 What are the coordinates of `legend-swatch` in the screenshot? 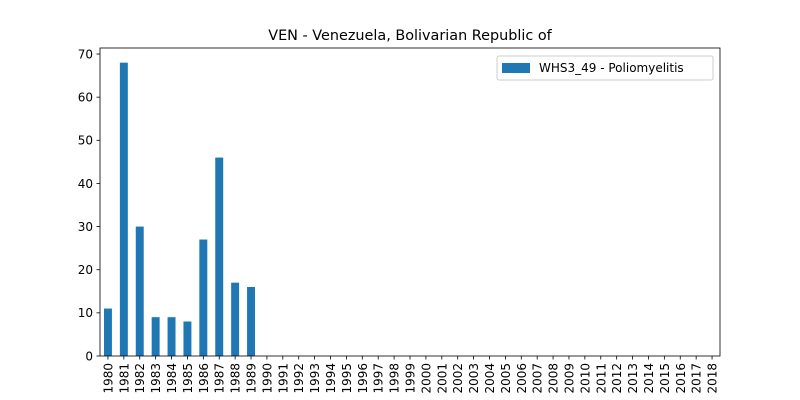 It's located at (516, 68).